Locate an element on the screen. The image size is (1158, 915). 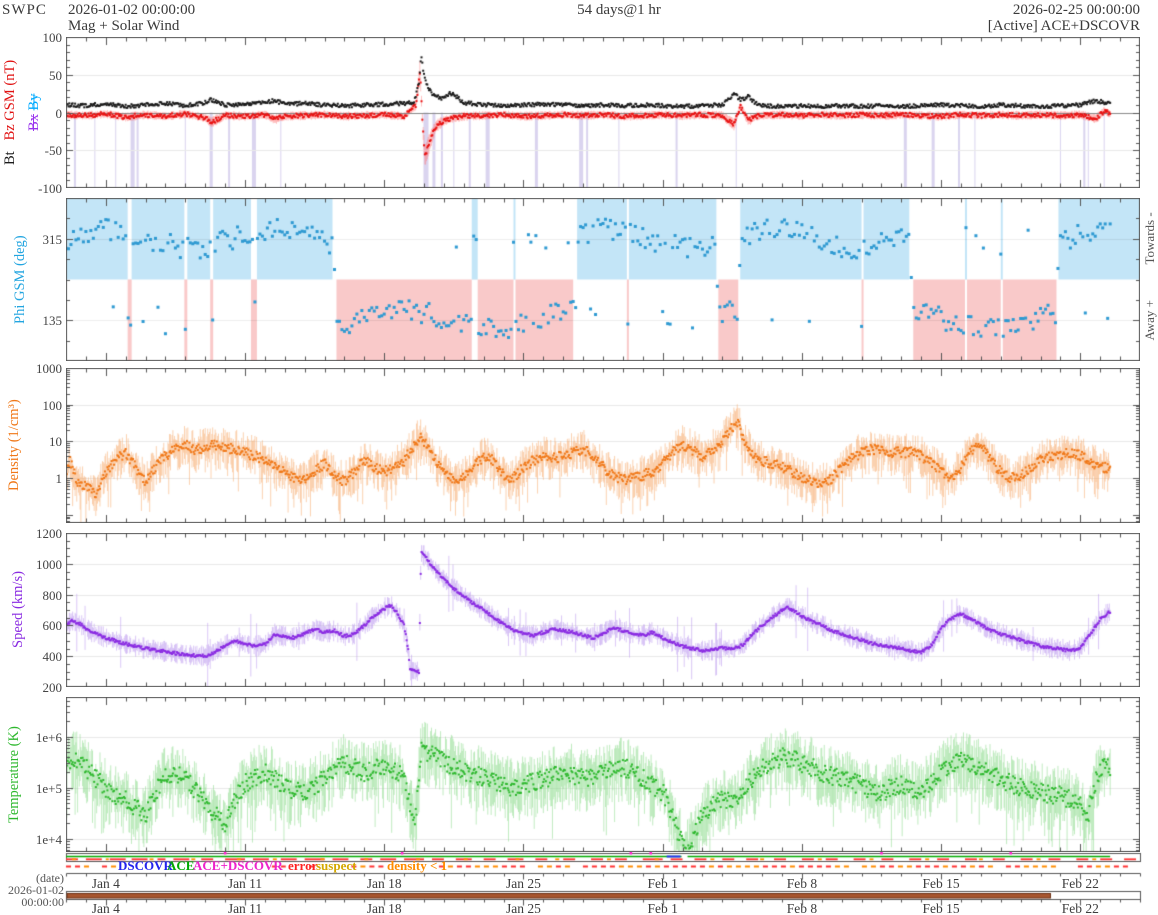
temperature-ytick-label: 1e+5 is located at coordinates (48, 788).